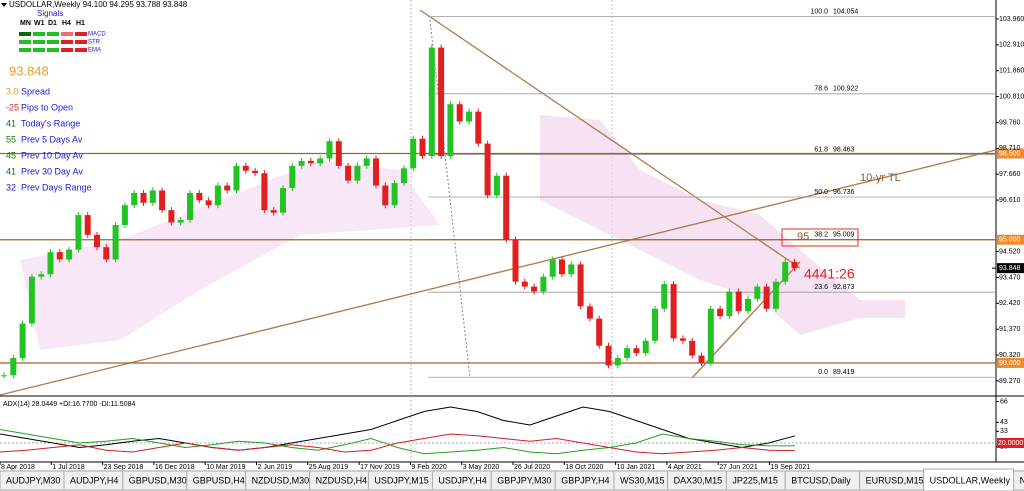  I want to click on tab-label: USDJPY,H4, so click(462, 480).